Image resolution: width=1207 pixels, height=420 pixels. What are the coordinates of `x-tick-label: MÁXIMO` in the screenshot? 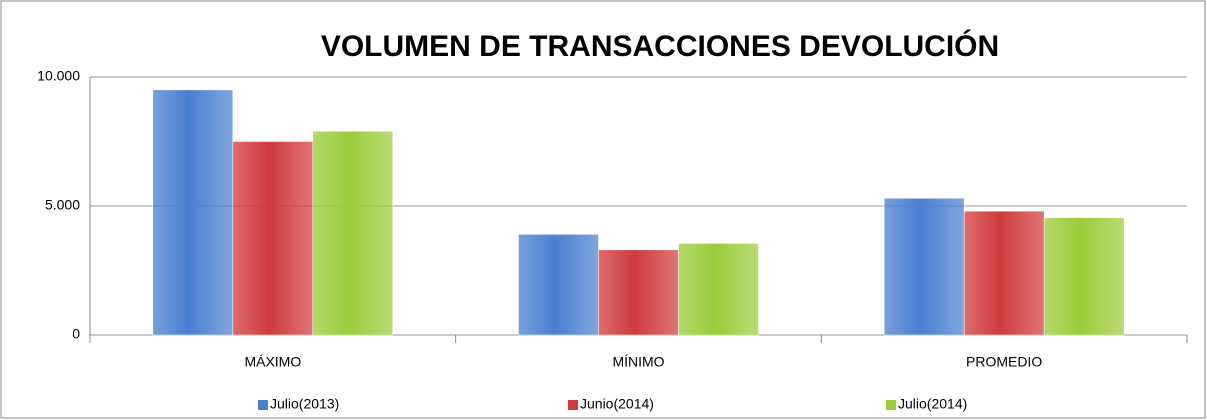 It's located at (272, 362).